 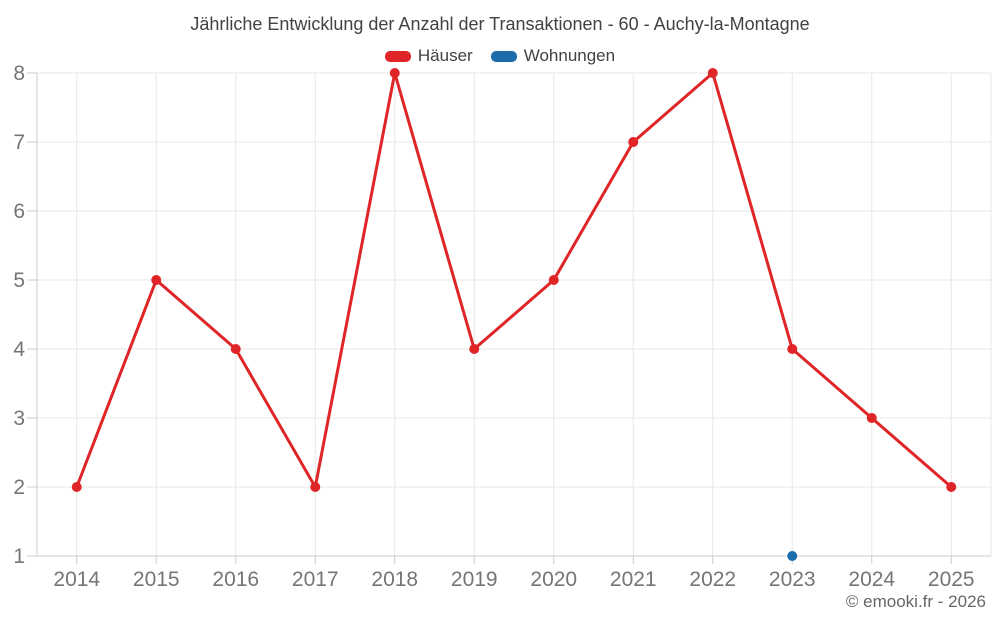 What do you see at coordinates (474, 579) in the screenshot?
I see `x-axis-label: 2019` at bounding box center [474, 579].